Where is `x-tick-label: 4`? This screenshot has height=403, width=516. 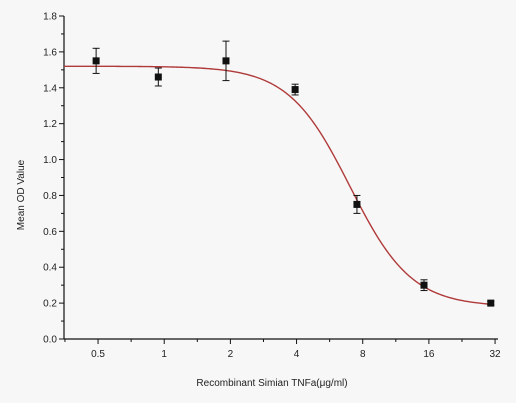 x-tick-label: 4 is located at coordinates (297, 354).